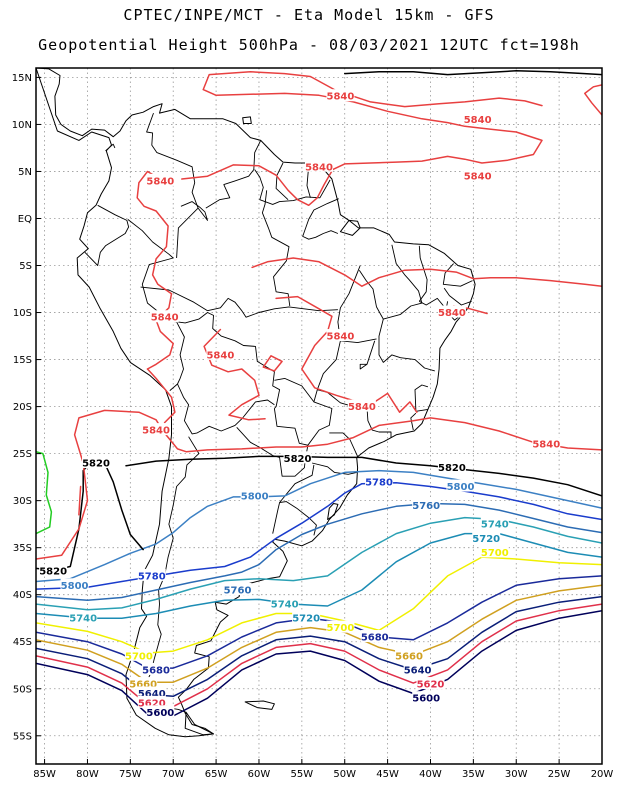 The width and height of the screenshot is (618, 800). What do you see at coordinates (22, 313) in the screenshot?
I see `lat-tick-label: 10S` at bounding box center [22, 313].